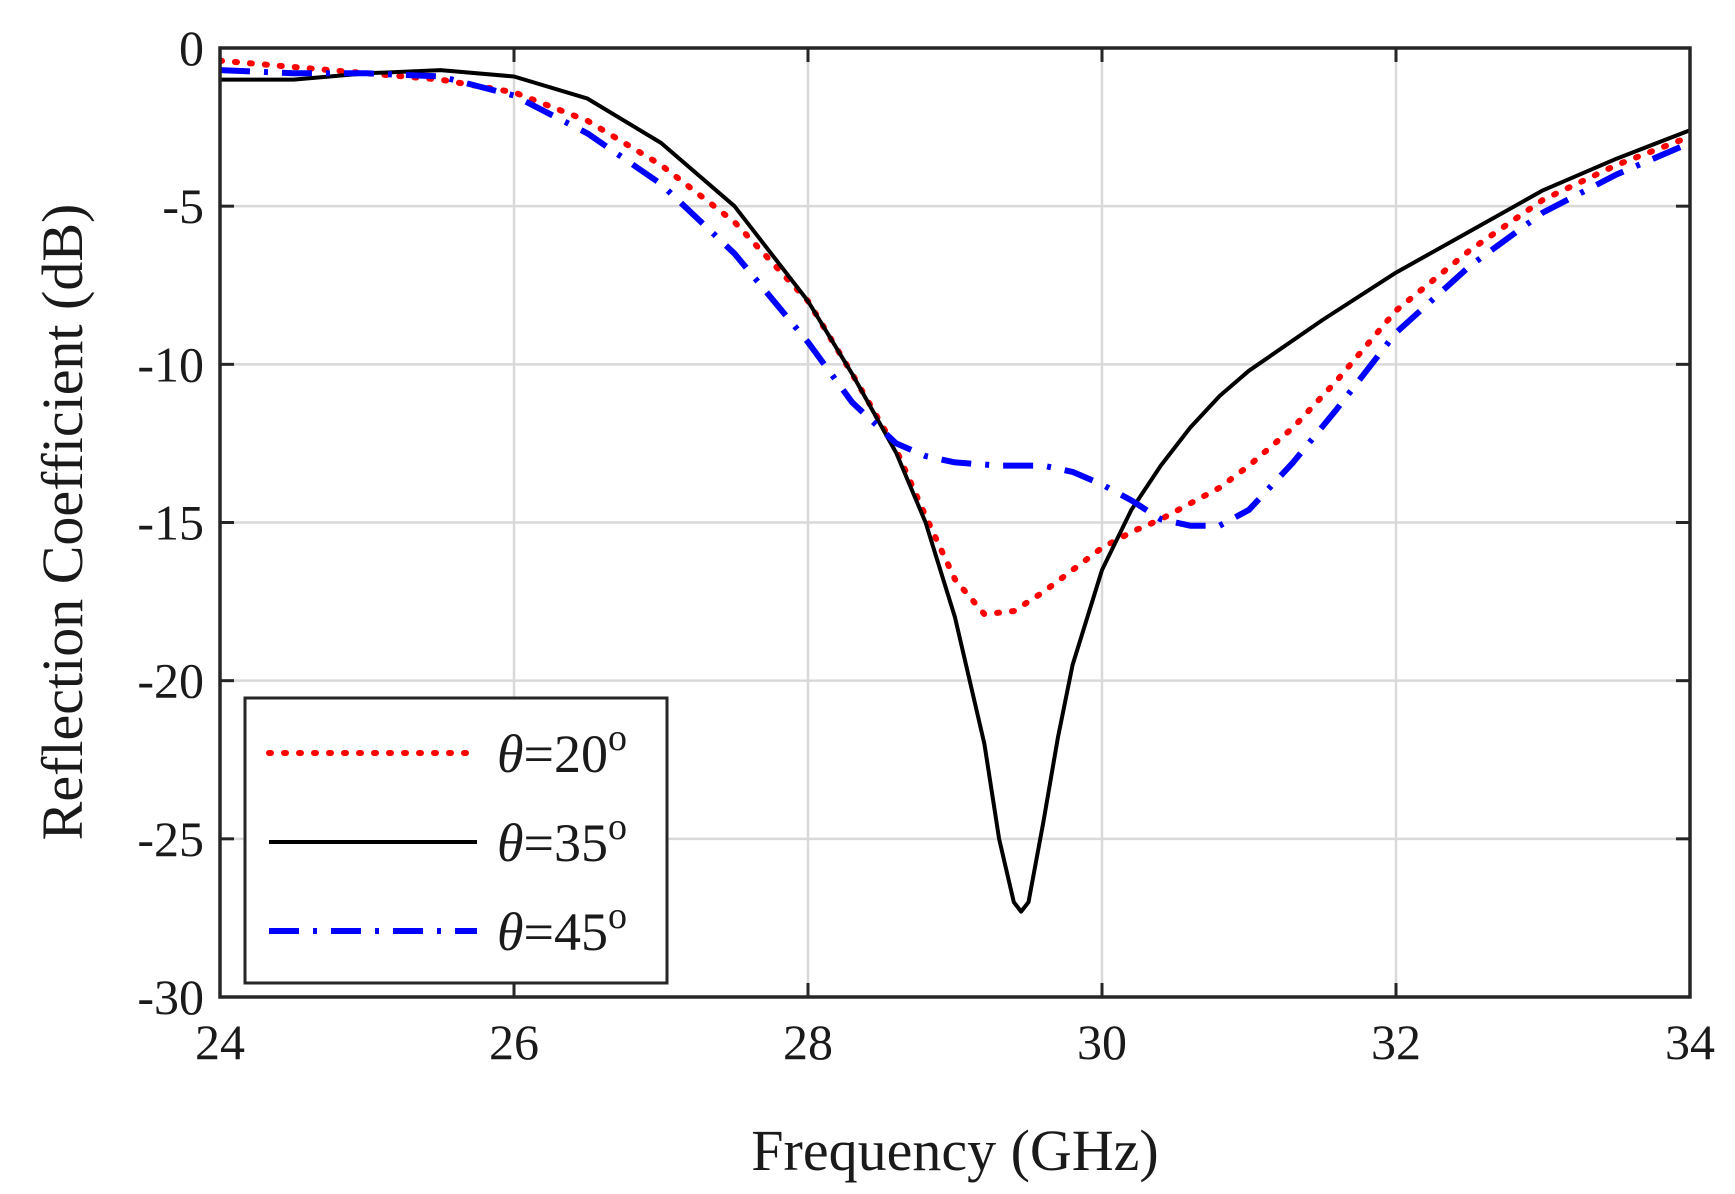  Describe the element at coordinates (1102, 1042) in the screenshot. I see `x-tick-label: 30` at that location.